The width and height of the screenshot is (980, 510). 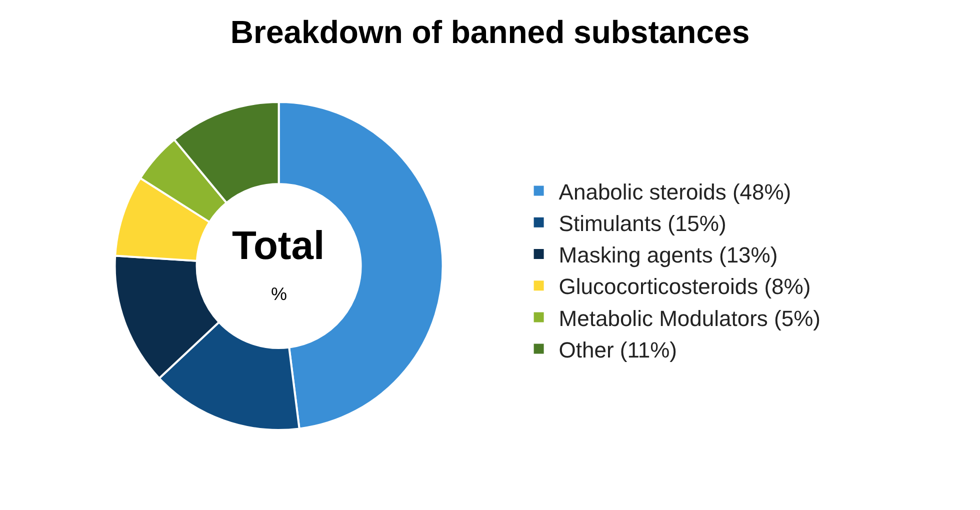 What do you see at coordinates (642, 223) in the screenshot?
I see `legend-label: Stimulants (15%)` at bounding box center [642, 223].